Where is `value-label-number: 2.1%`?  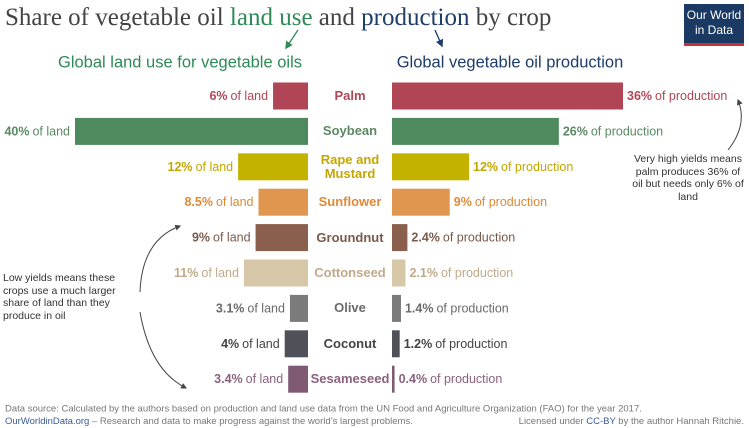
value-label-number: 2.1% is located at coordinates (423, 273).